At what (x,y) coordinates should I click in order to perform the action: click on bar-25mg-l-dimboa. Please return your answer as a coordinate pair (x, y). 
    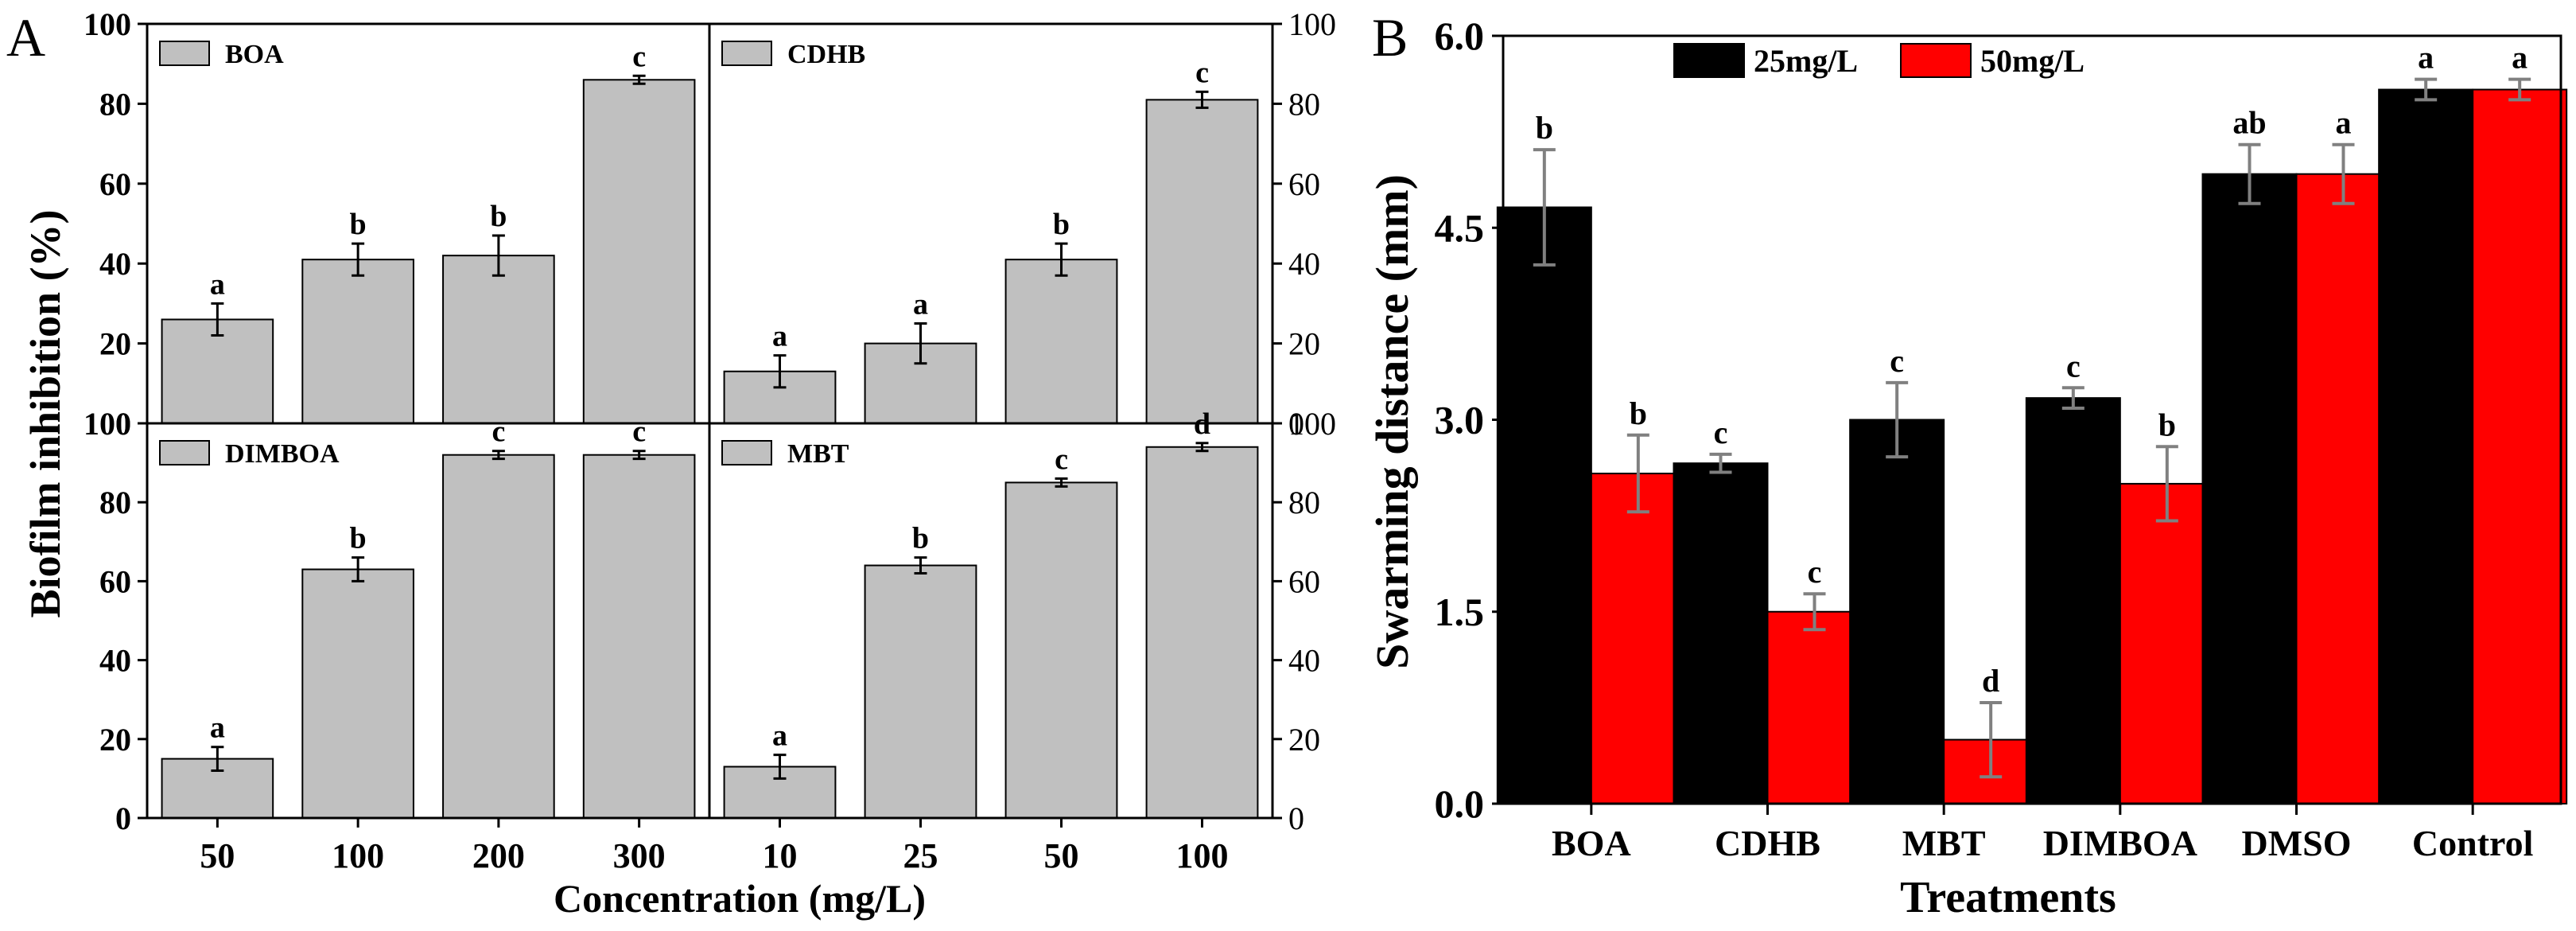
    Looking at the image, I should click on (2073, 600).